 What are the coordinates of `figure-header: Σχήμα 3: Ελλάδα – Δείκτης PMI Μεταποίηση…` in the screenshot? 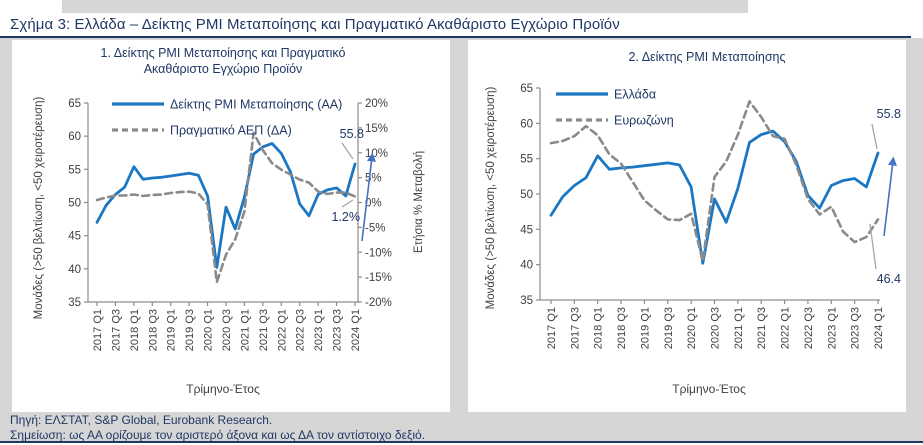 It's located at (455, 19).